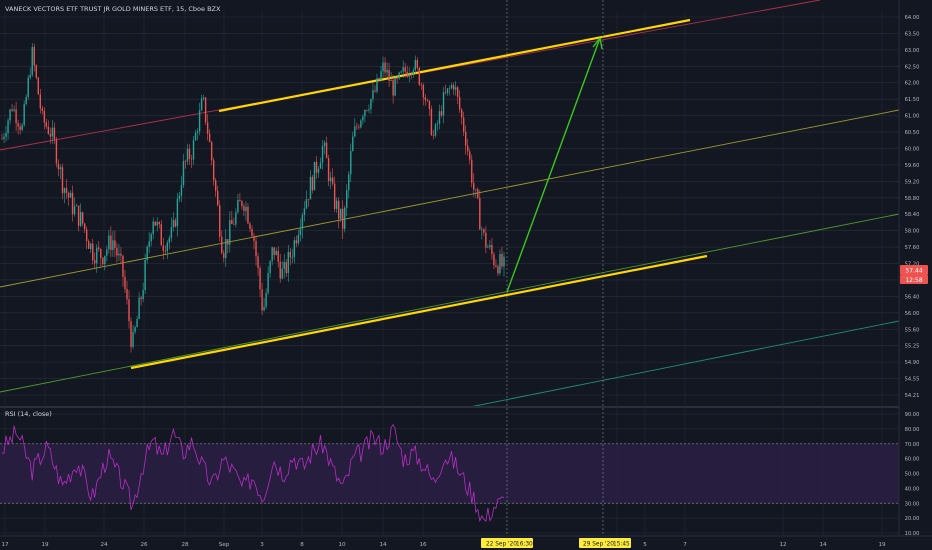 The height and width of the screenshot is (550, 932). Describe the element at coordinates (912, 100) in the screenshot. I see `price-tick-label: 61.50` at that location.